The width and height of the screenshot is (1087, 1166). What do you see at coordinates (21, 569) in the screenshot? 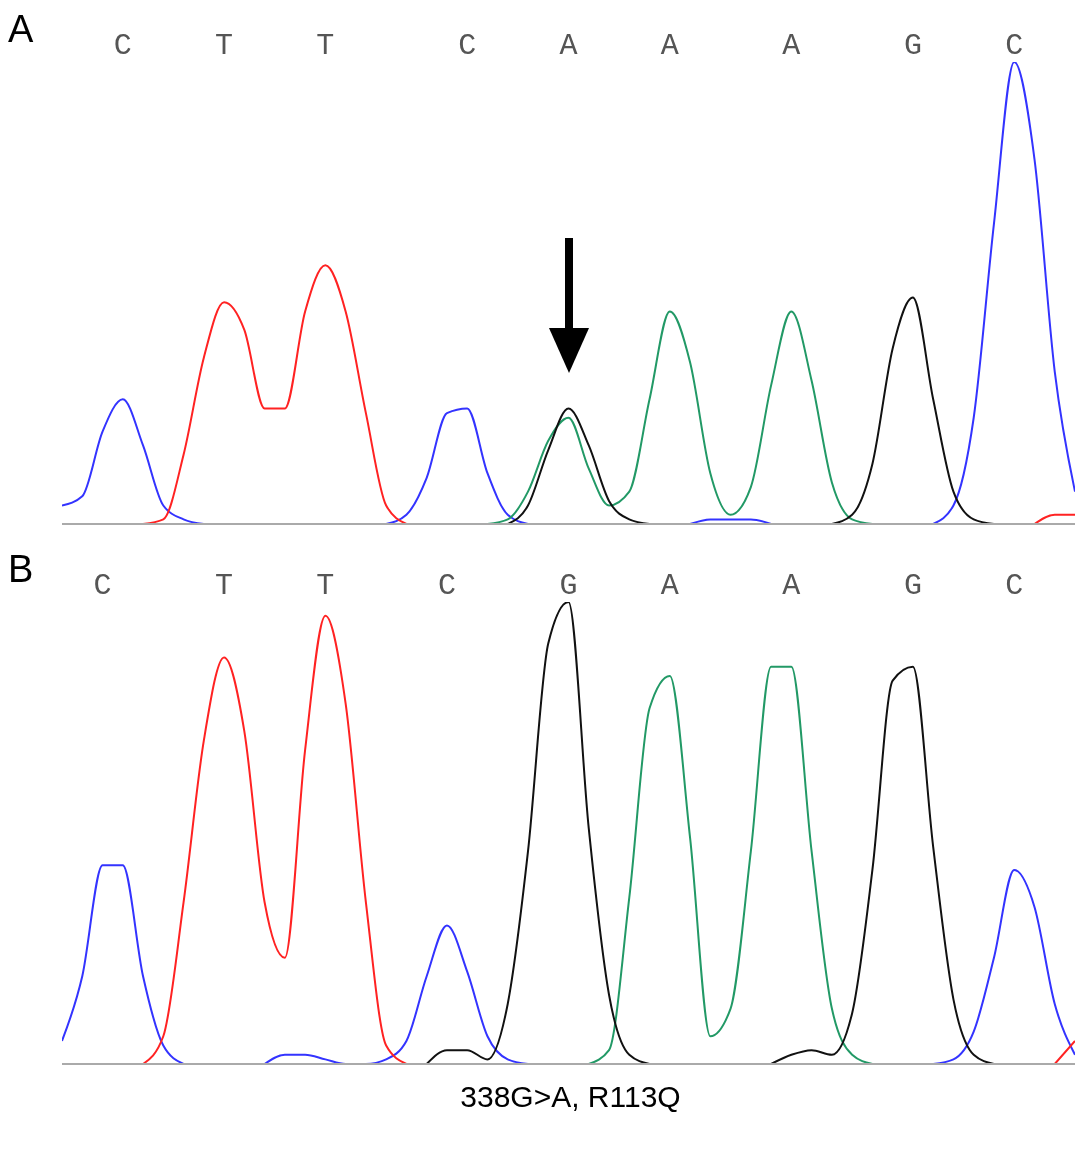
I see `chart-title: B` at bounding box center [21, 569].